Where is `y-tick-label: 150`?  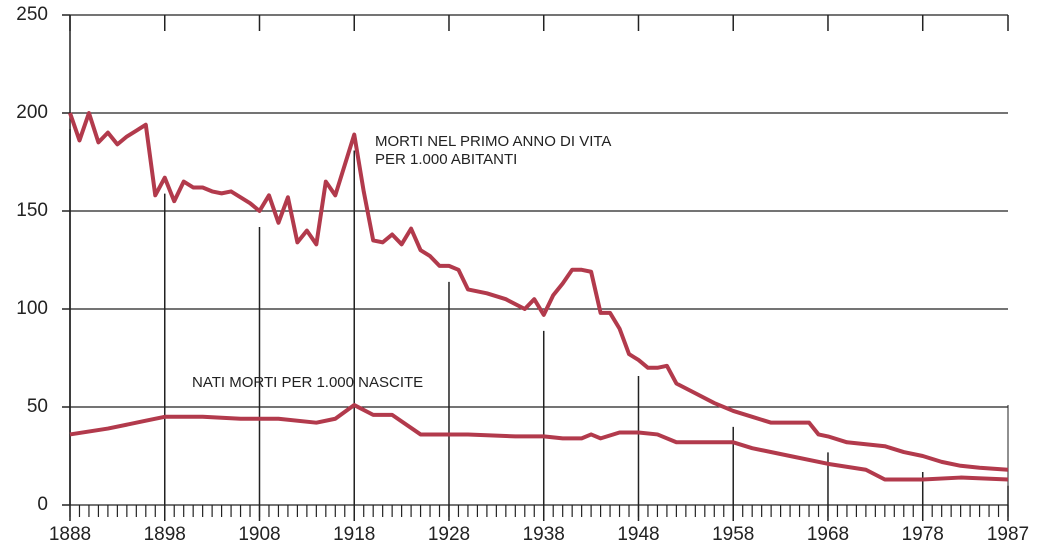
y-tick-label: 150 is located at coordinates (32, 210).